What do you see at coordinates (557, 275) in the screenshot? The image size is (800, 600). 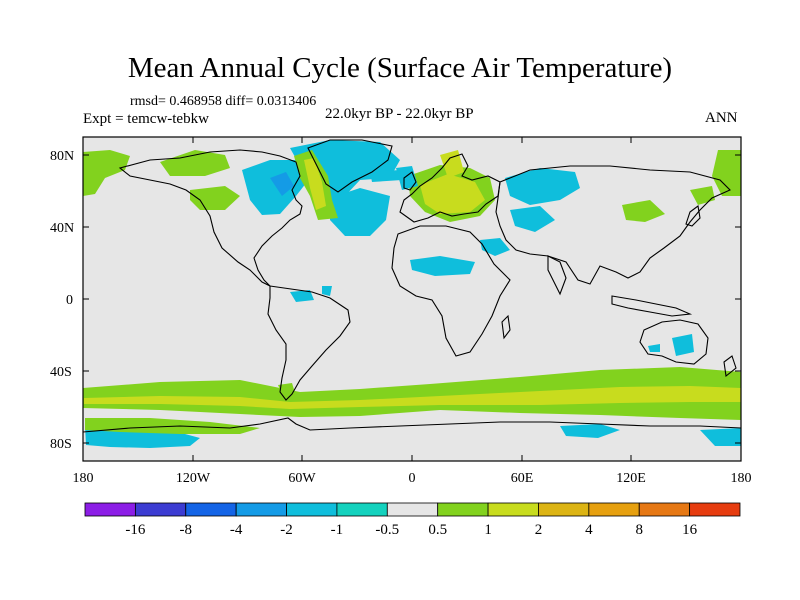 I see `coast-india` at bounding box center [557, 275].